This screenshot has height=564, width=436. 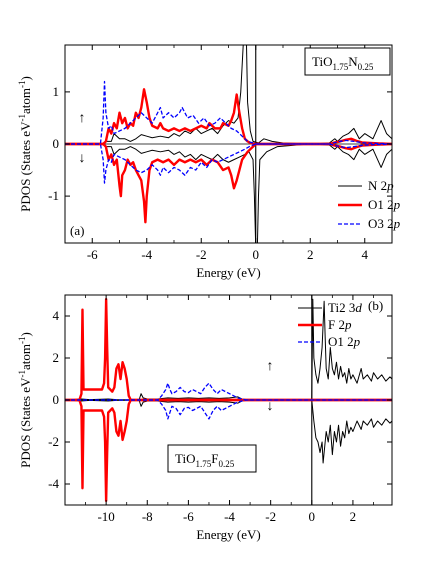 I want to click on y-tick-label: 2, so click(x=56, y=357).